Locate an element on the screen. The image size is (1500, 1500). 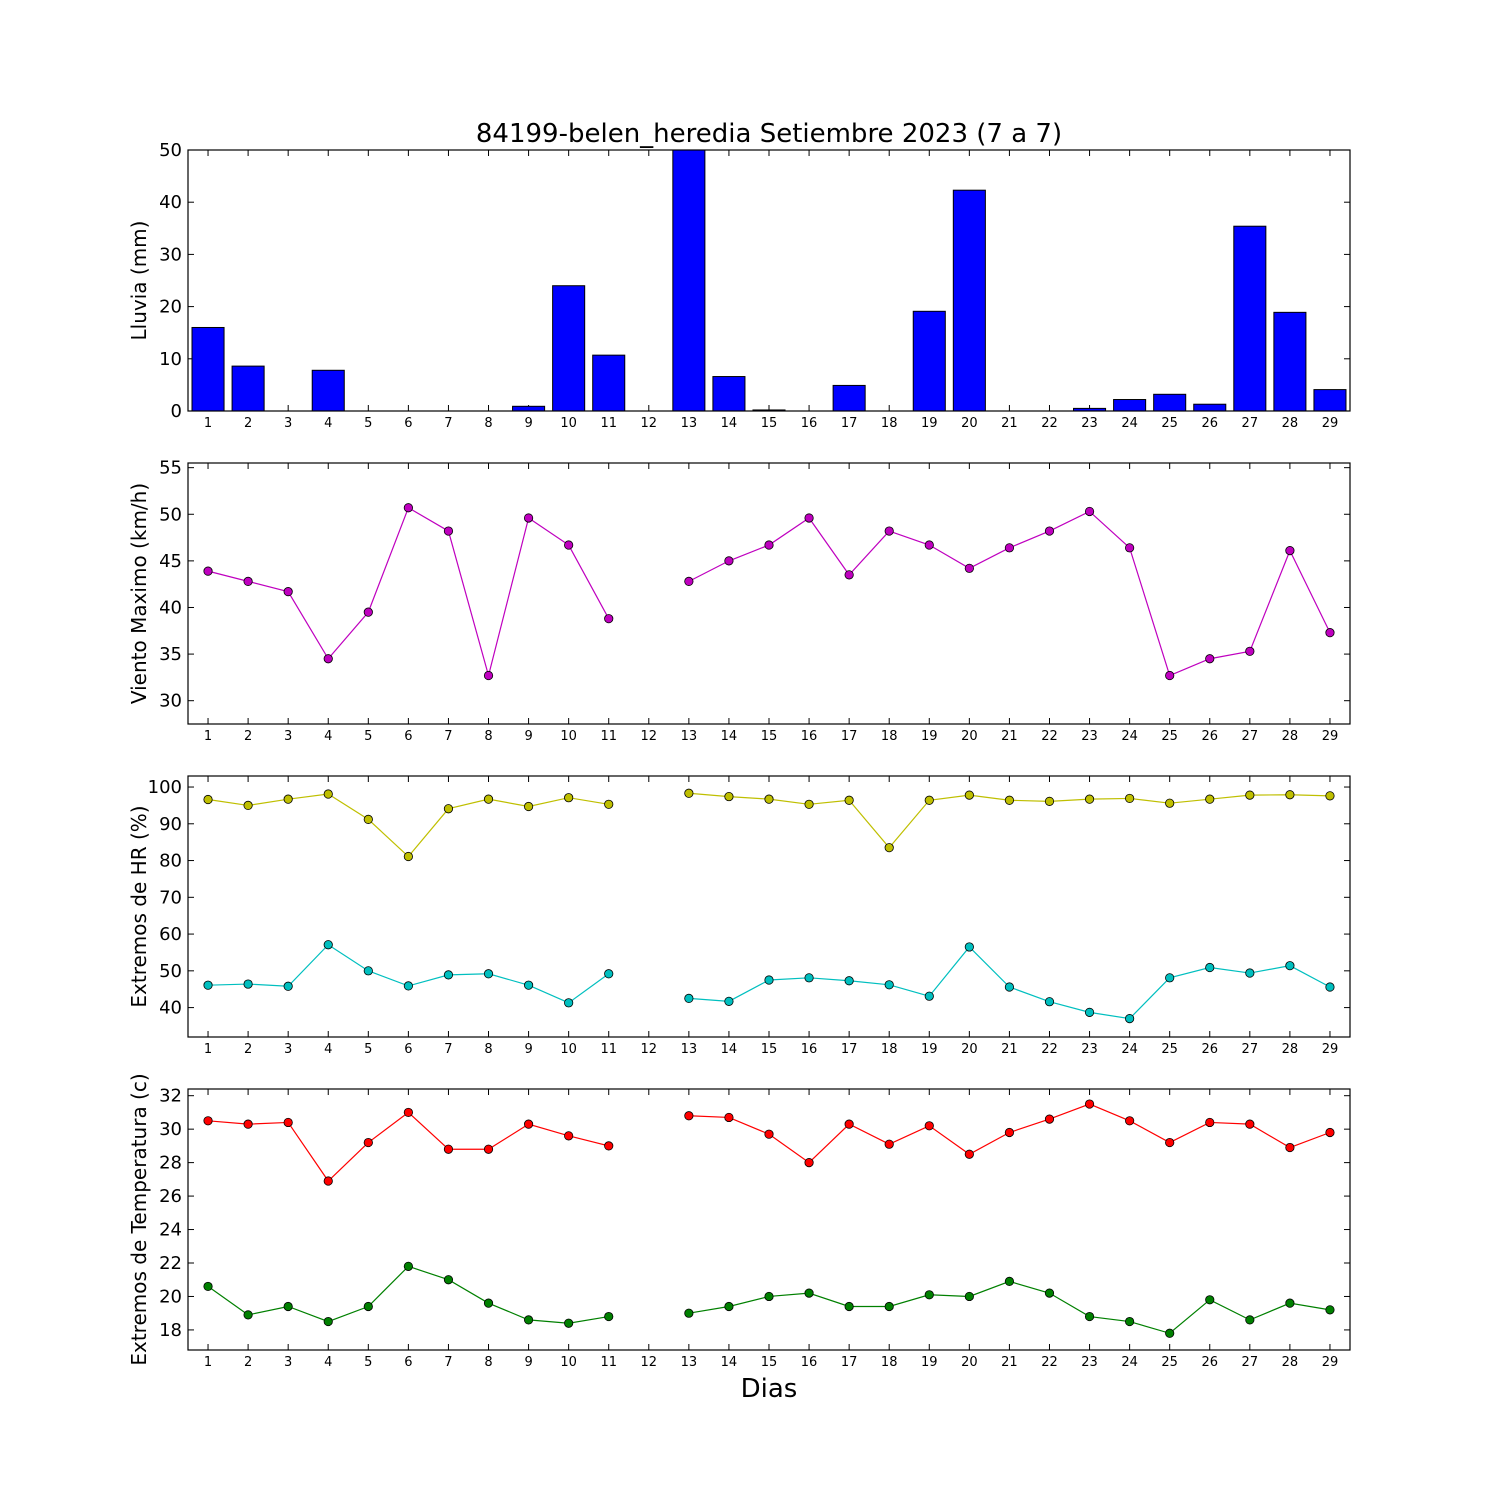
x-tick-label: 6 is located at coordinates (408, 1049).